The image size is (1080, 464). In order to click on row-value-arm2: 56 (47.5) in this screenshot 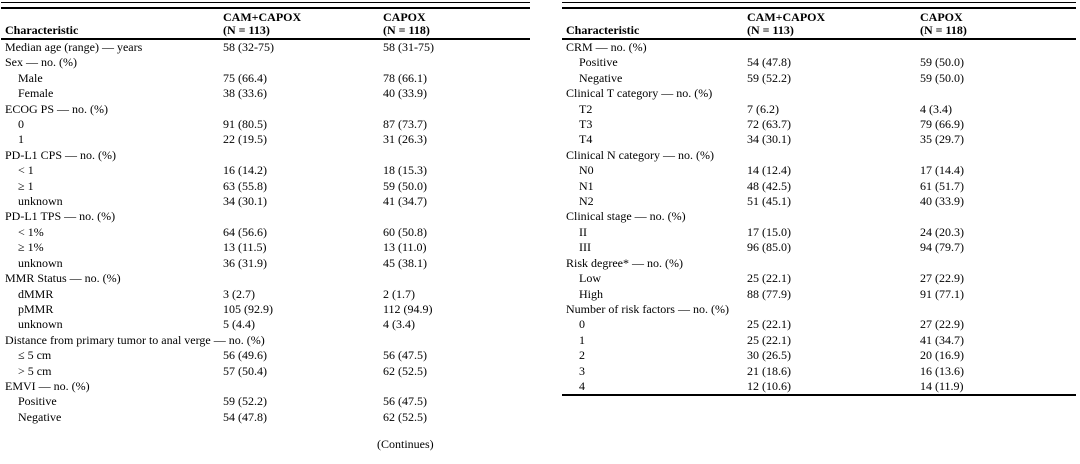, I will do `click(405, 401)`.